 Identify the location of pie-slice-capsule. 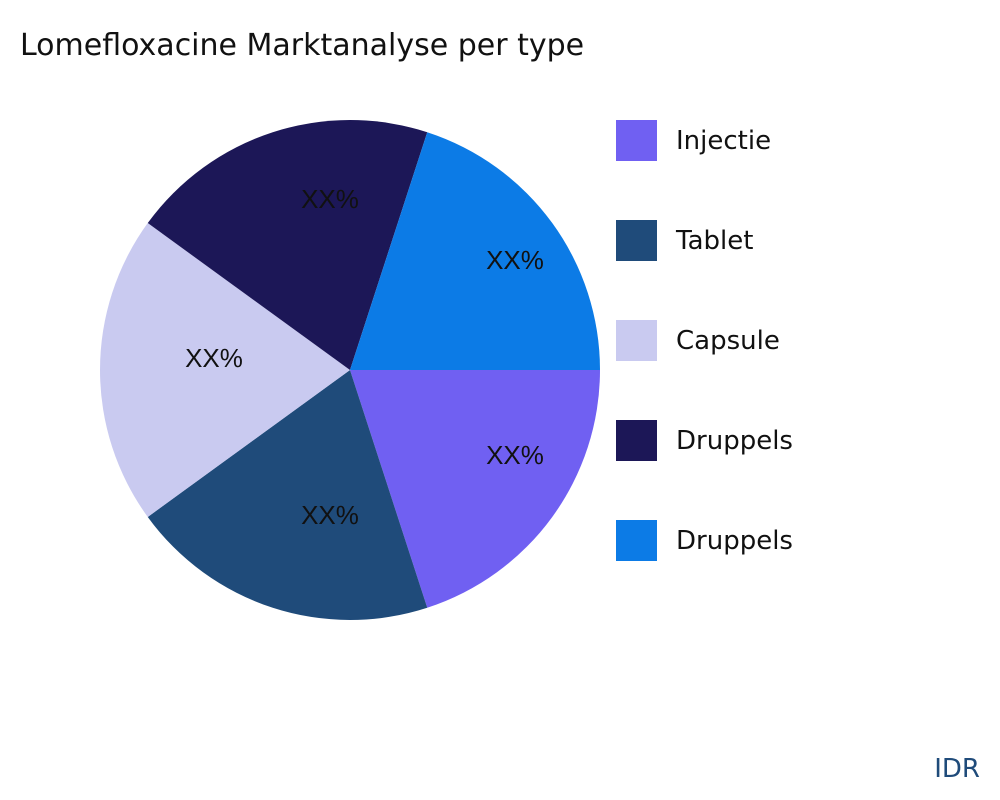
(225, 370).